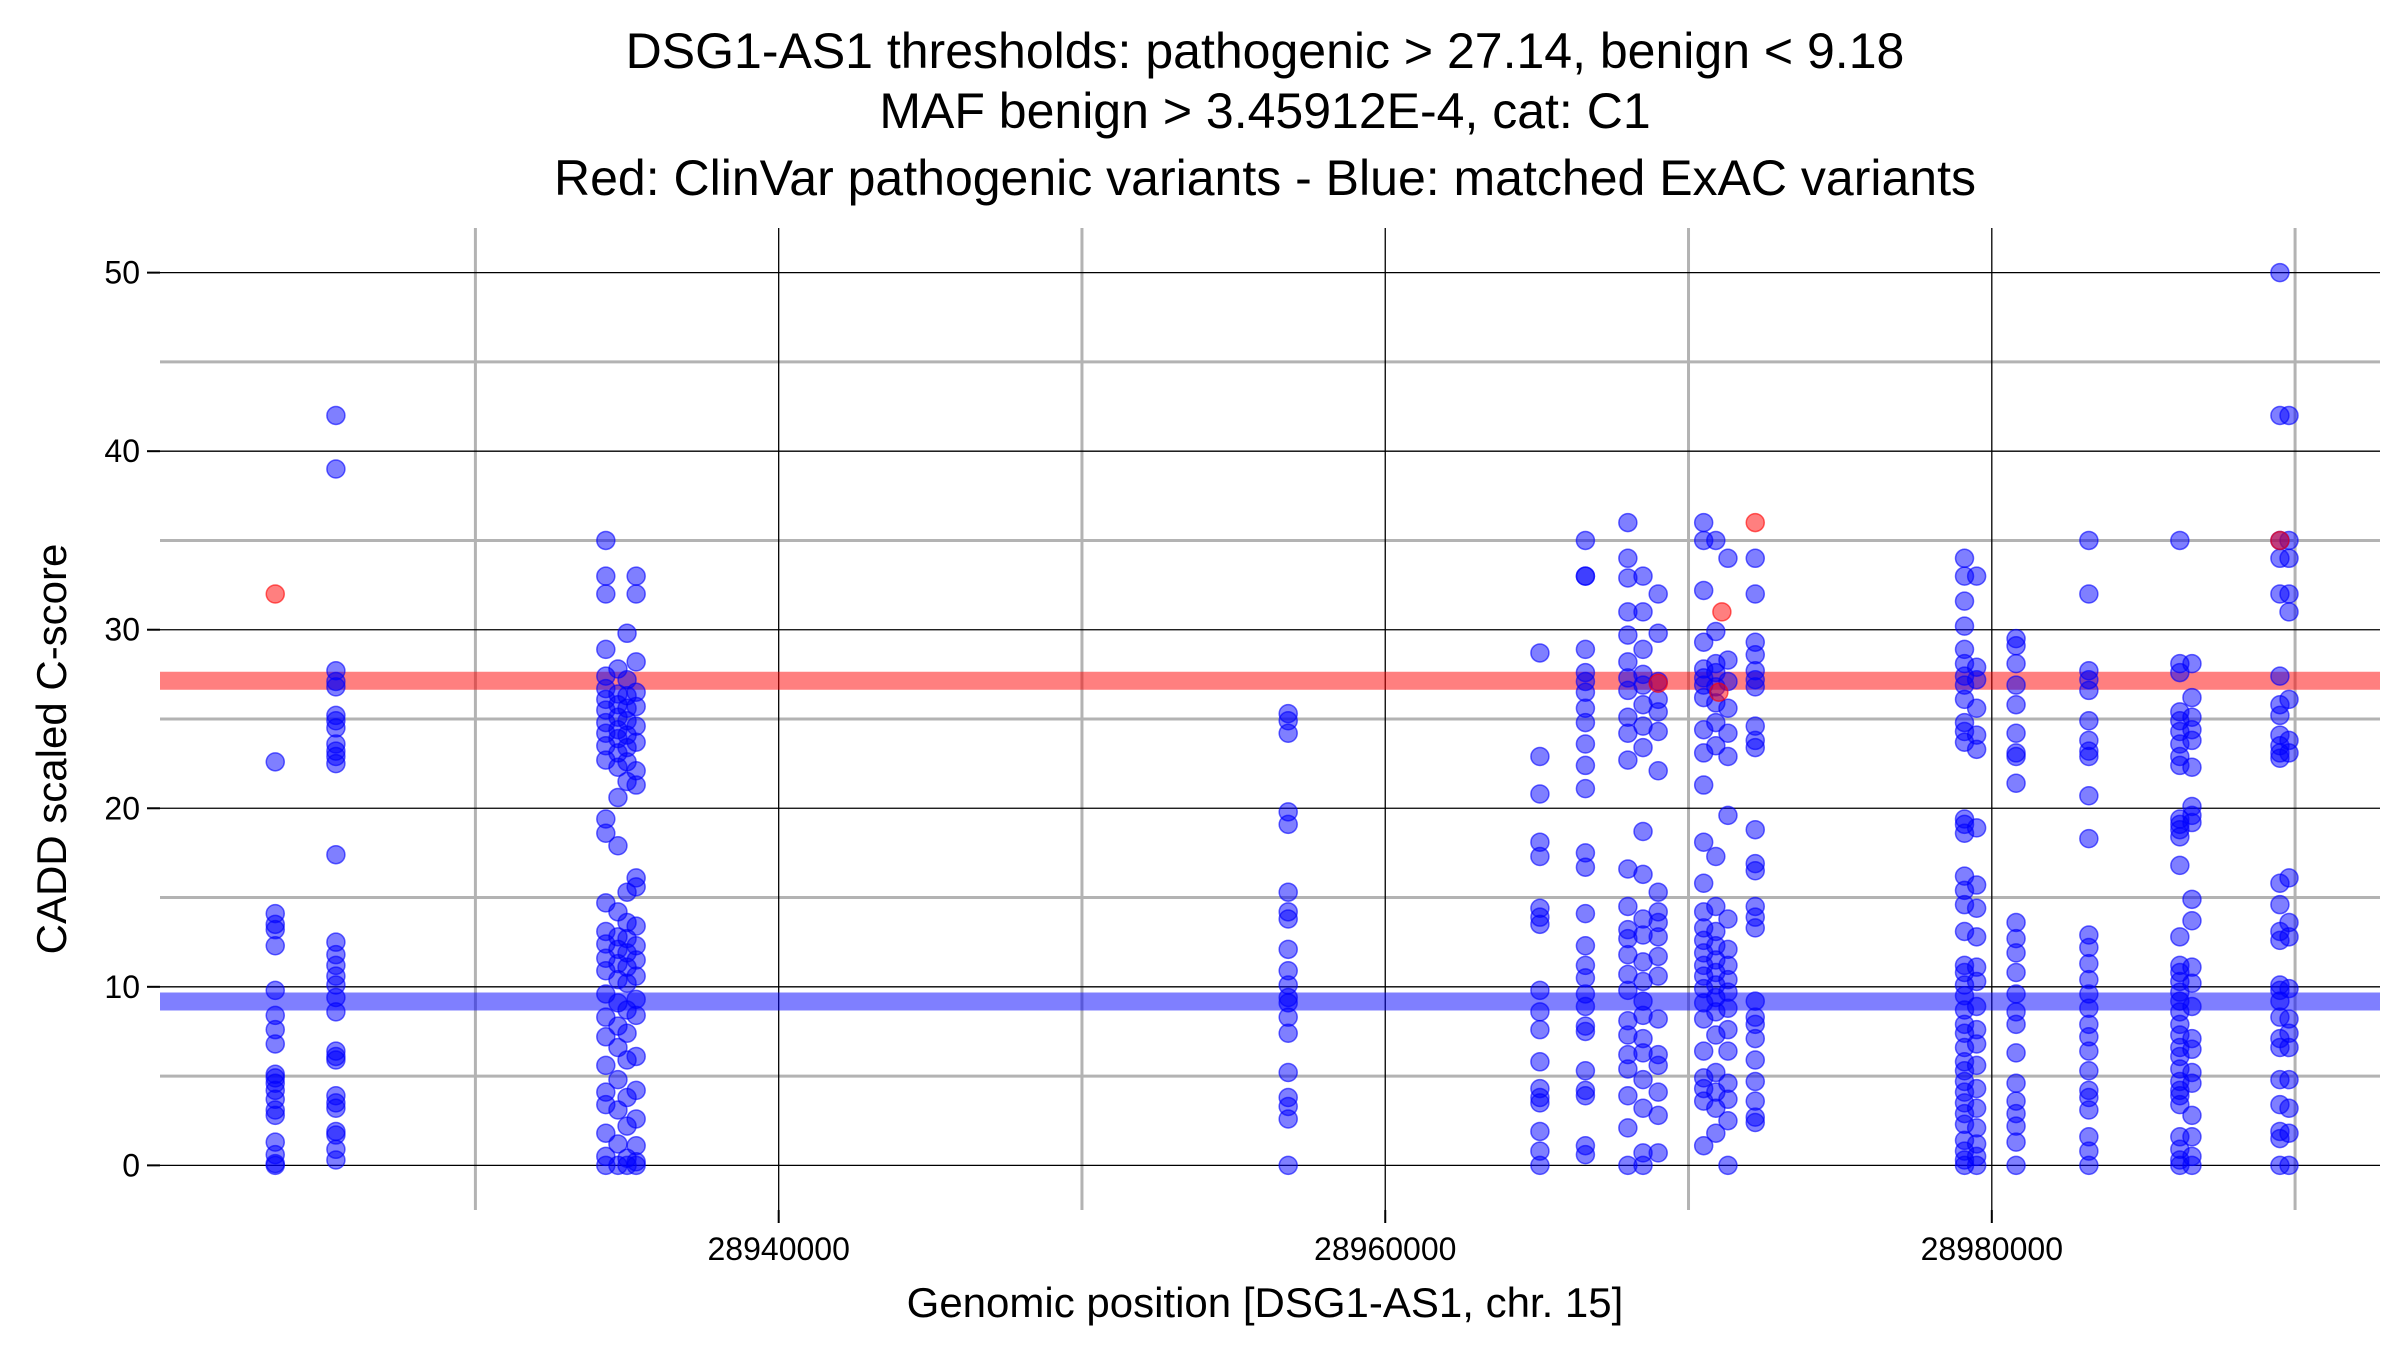 The height and width of the screenshot is (1350, 2400). What do you see at coordinates (122, 630) in the screenshot?
I see `y-tick-label: 30` at bounding box center [122, 630].